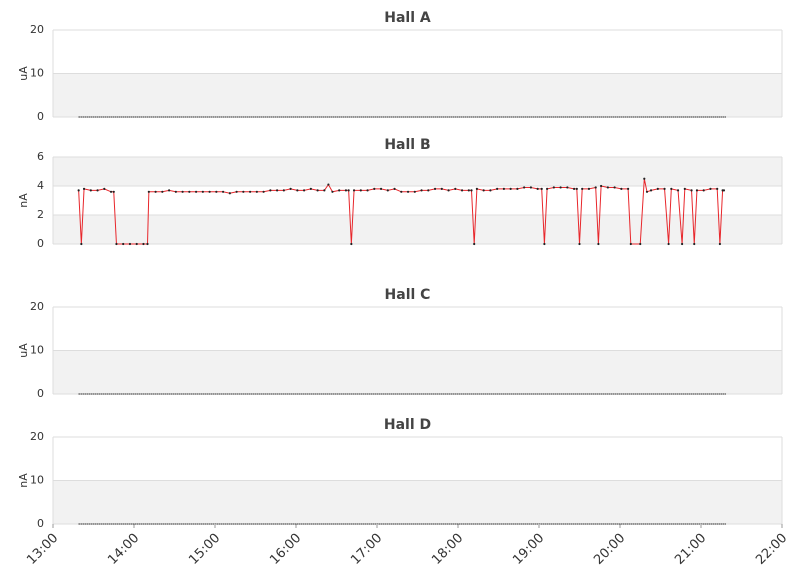 This screenshot has width=811, height=578. I want to click on x-tick-label: 18:00, so click(447, 549).